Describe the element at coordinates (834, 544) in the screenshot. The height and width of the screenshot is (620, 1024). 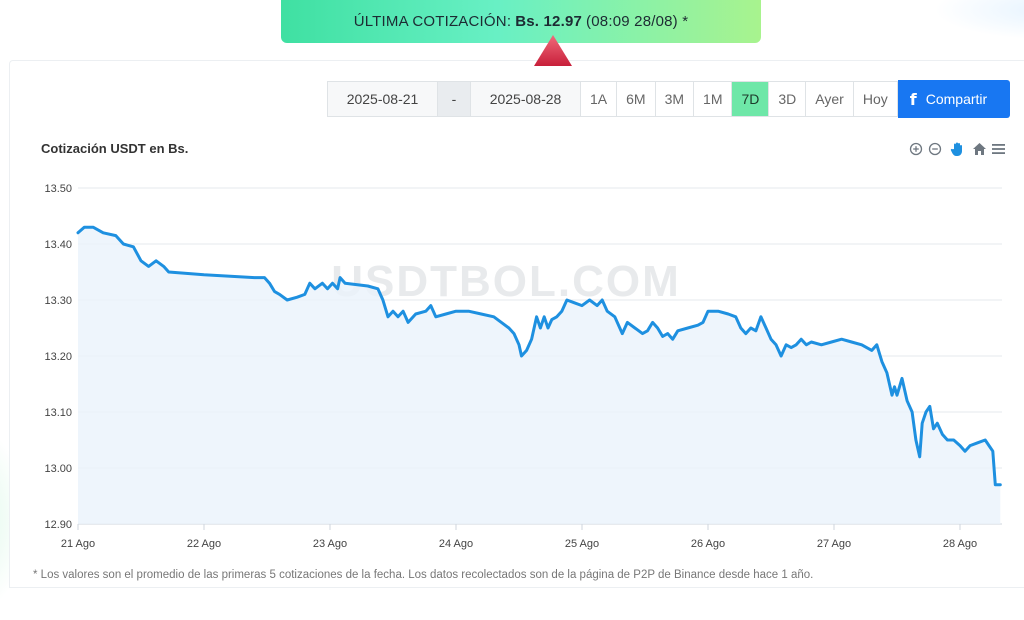
I see `x-tick-label: 27 Ago` at that location.